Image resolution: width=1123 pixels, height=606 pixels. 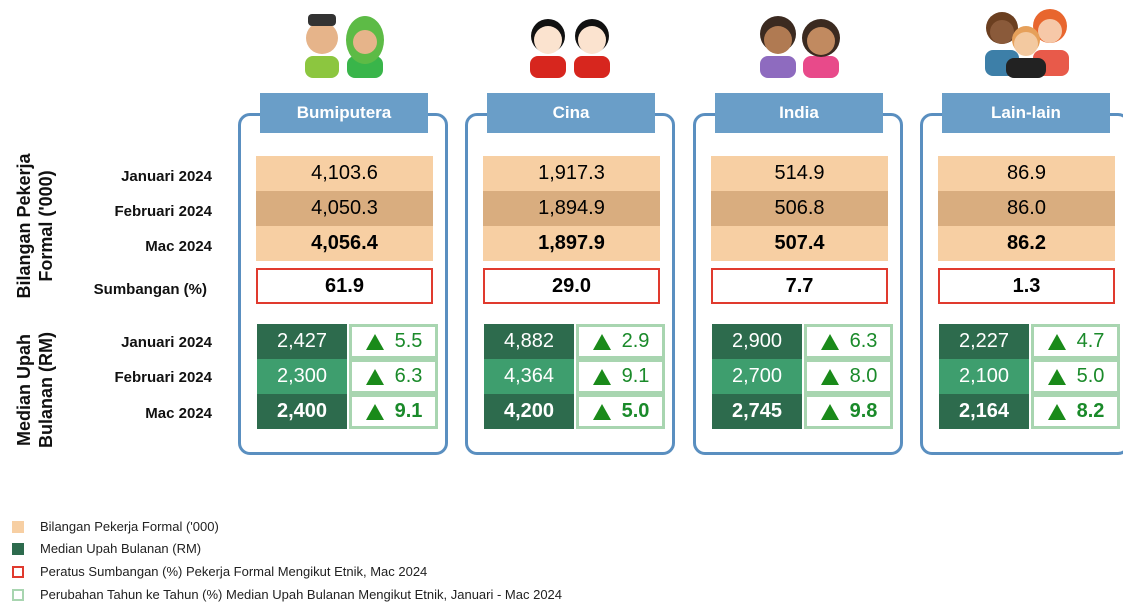 What do you see at coordinates (571, 208) in the screenshot?
I see `worker-count: 1,894.9` at bounding box center [571, 208].